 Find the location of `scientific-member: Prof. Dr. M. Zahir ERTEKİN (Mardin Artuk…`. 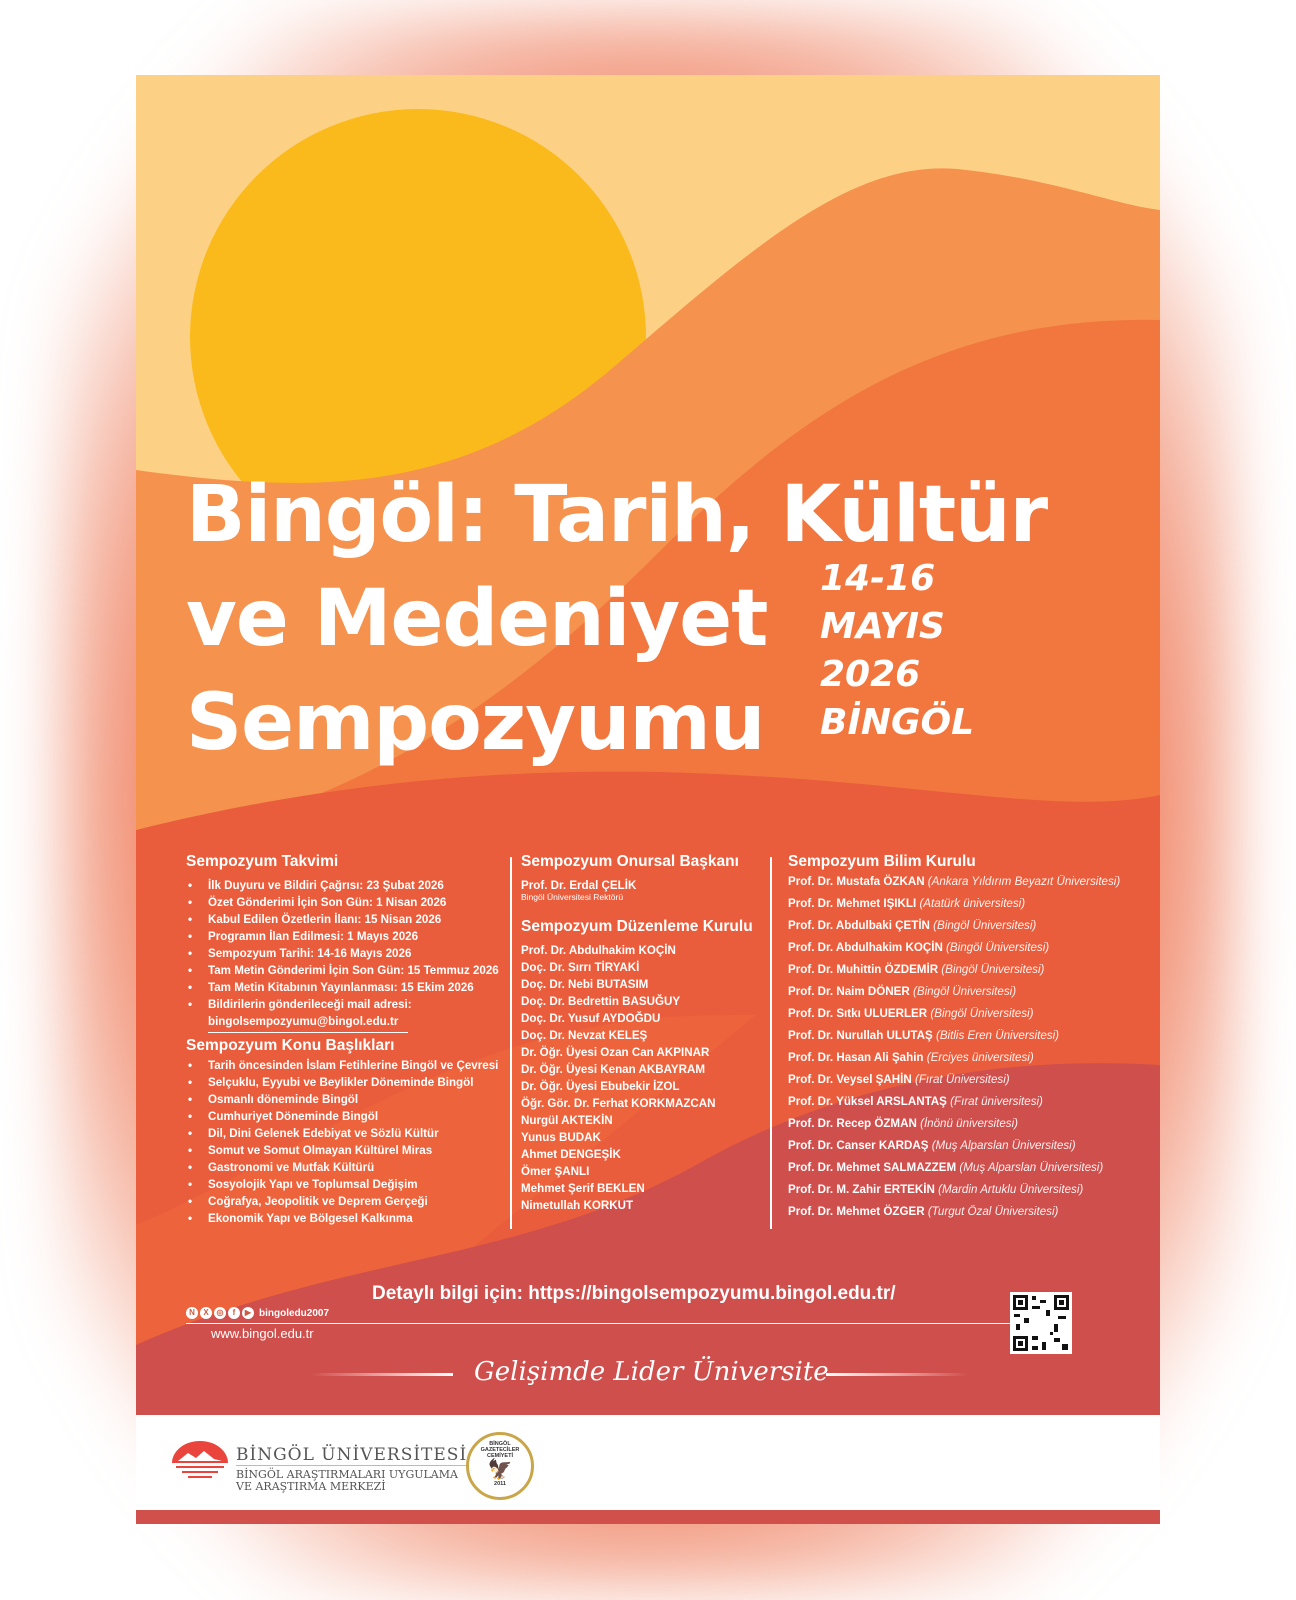

scientific-member: Prof. Dr. M. Zahir ERTEKİN (Mardin Artuk… is located at coordinates (973, 1190).